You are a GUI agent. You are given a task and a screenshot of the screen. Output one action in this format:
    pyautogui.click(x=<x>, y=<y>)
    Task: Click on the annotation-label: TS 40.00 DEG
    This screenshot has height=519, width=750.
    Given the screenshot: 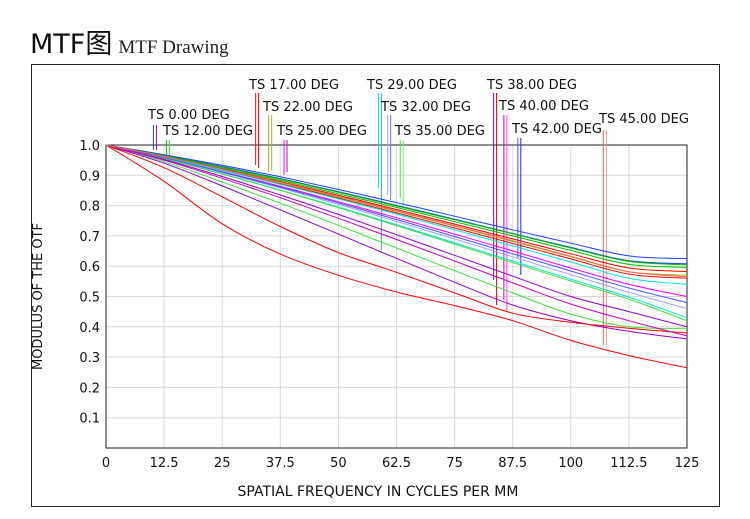 What is the action you would take?
    pyautogui.click(x=543, y=106)
    